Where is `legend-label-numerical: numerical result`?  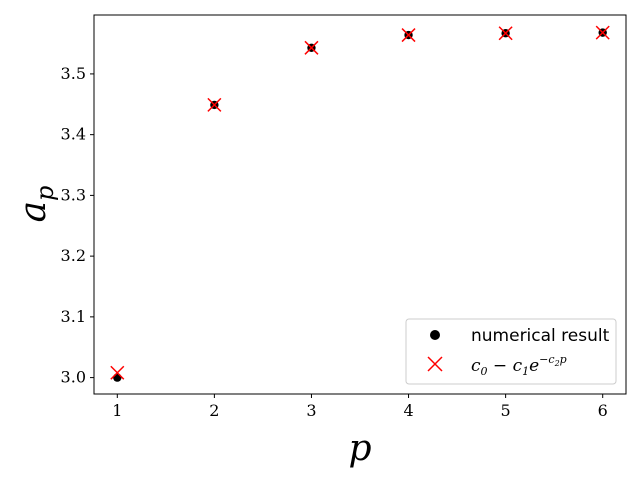
legend-label-numerical: numerical result is located at coordinates (540, 336).